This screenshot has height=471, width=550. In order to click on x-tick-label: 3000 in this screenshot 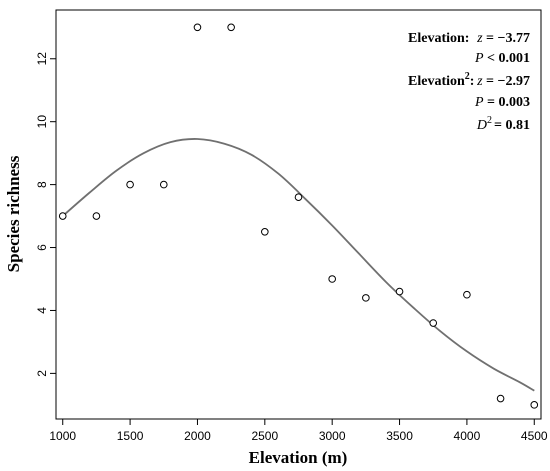, I will do `click(332, 436)`.